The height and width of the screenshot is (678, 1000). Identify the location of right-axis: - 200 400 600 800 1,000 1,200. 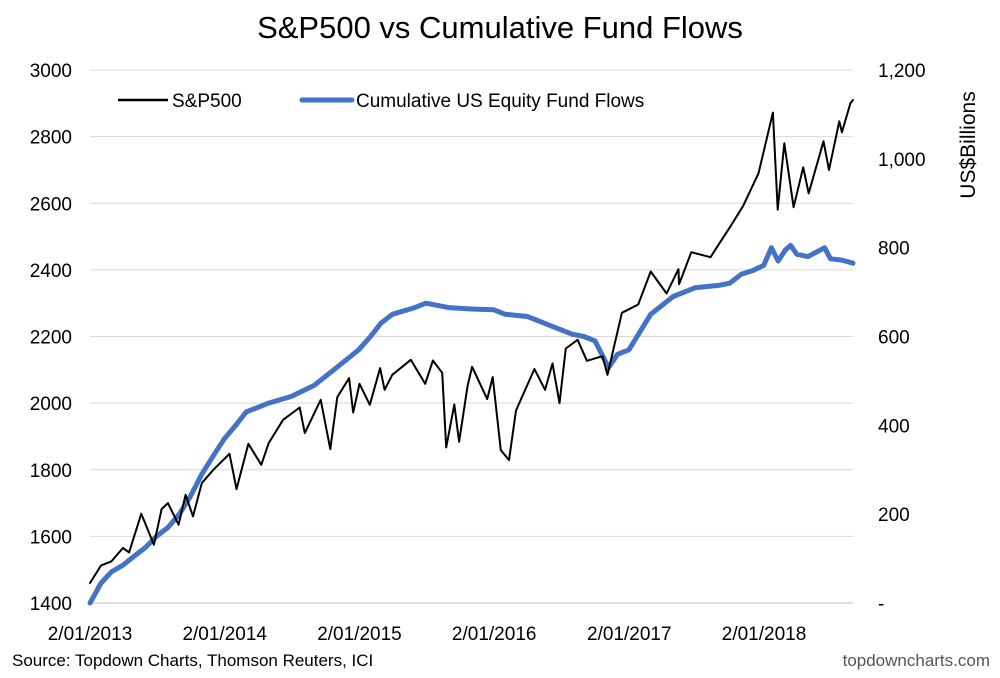
(902, 338).